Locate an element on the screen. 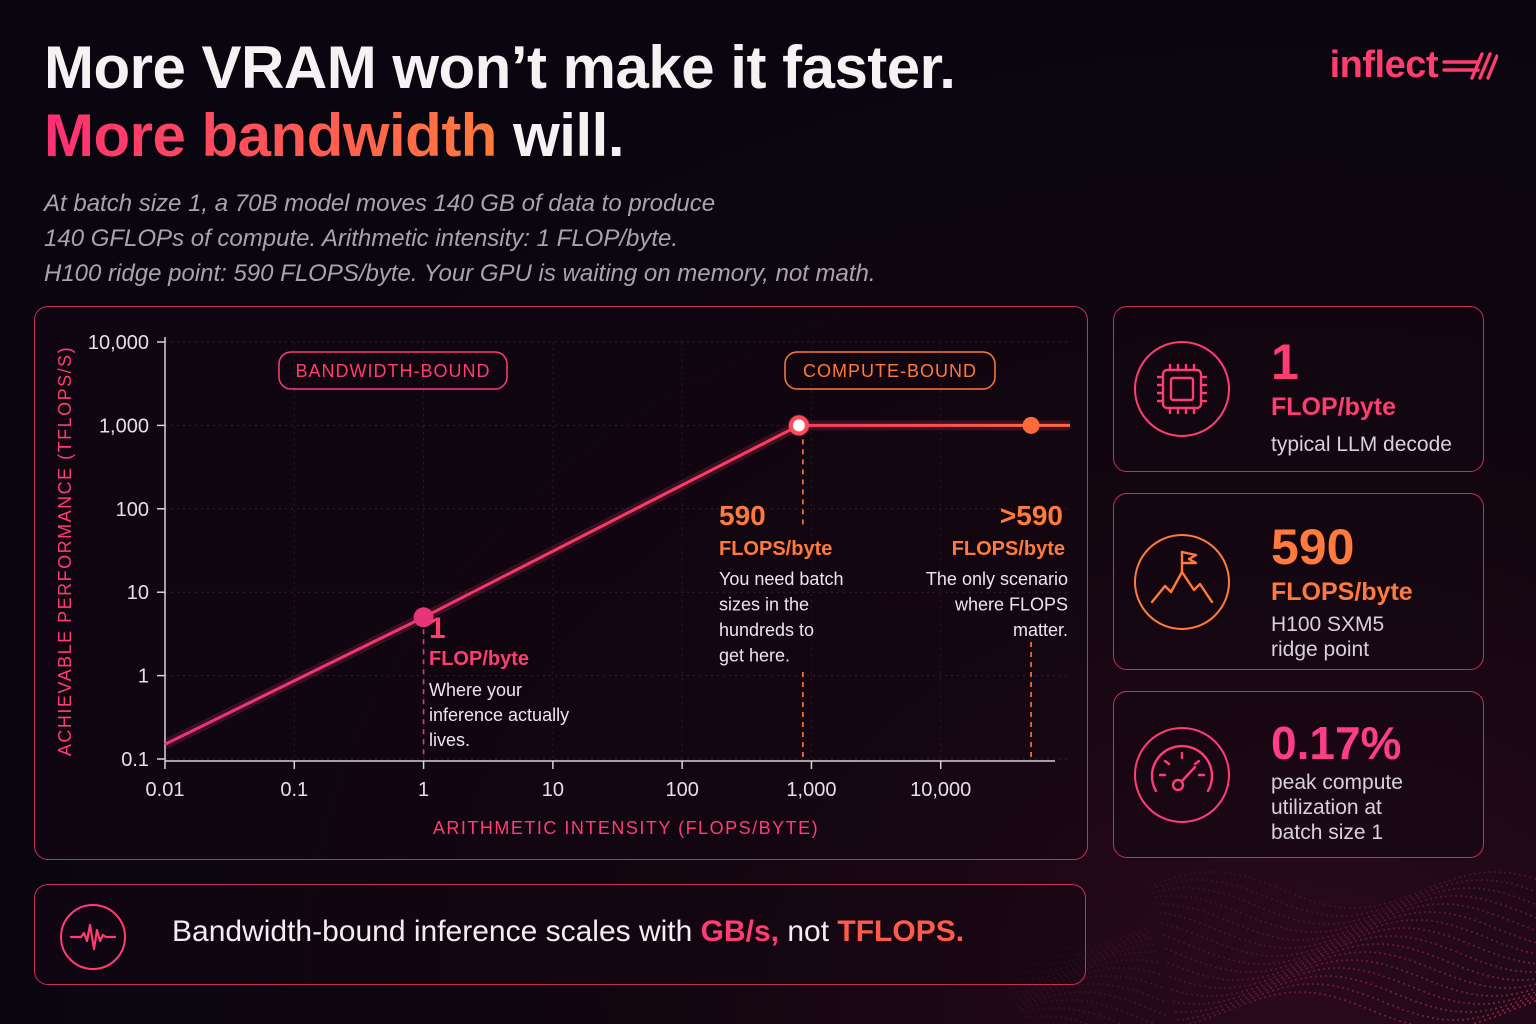 This screenshot has height=1024, width=1536. y-tick-label: 10,000 is located at coordinates (118, 343).